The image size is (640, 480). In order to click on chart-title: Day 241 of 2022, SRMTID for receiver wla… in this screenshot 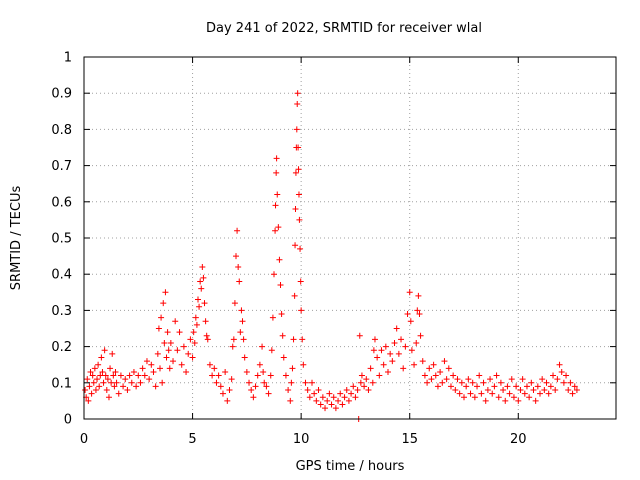, I will do `click(344, 28)`.